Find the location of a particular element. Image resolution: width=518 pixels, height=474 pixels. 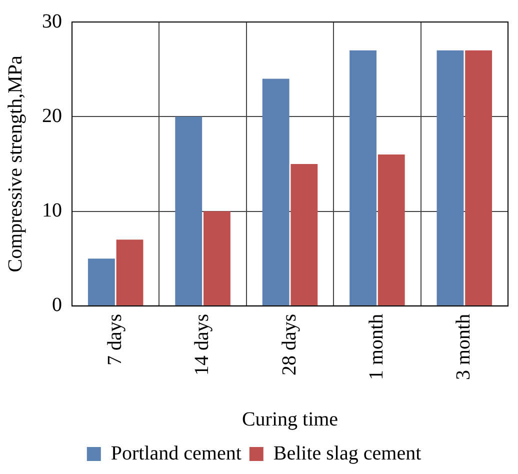

x-axis-title: Curing time is located at coordinates (290, 419).